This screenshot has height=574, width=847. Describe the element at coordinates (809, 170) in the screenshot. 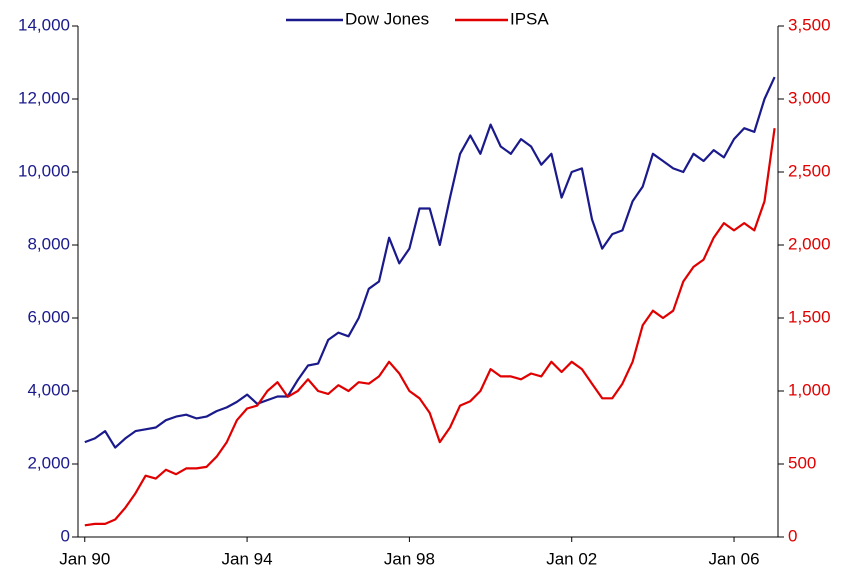

I see `y2-tick-label: 2,500` at that location.